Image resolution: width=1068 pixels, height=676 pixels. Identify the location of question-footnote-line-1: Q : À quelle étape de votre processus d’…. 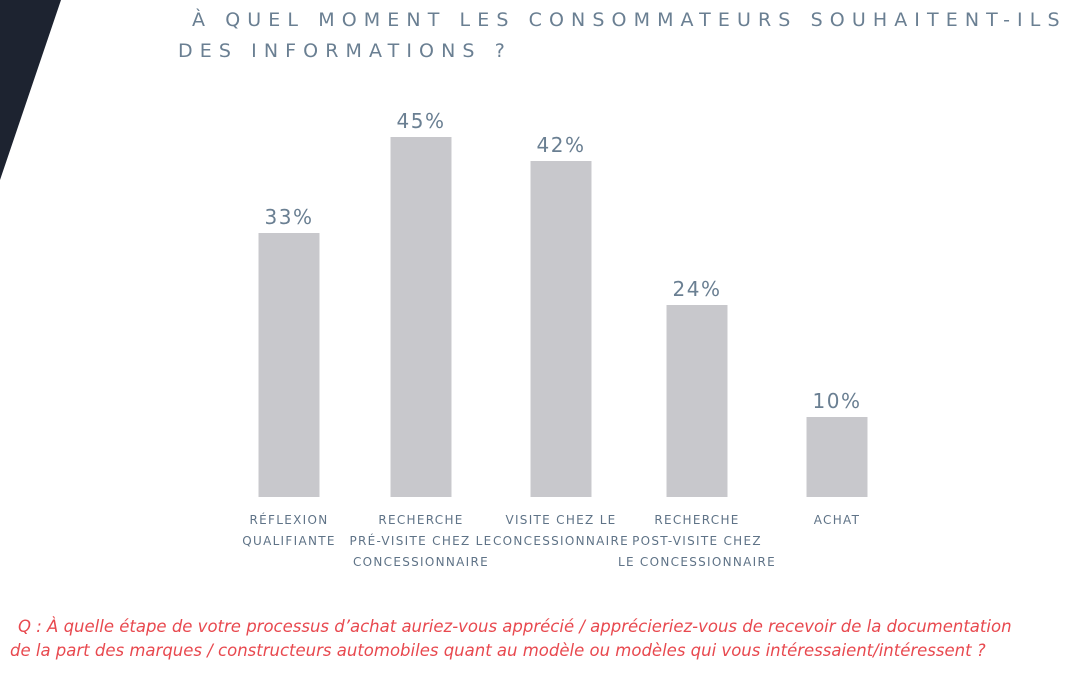
(515, 626).